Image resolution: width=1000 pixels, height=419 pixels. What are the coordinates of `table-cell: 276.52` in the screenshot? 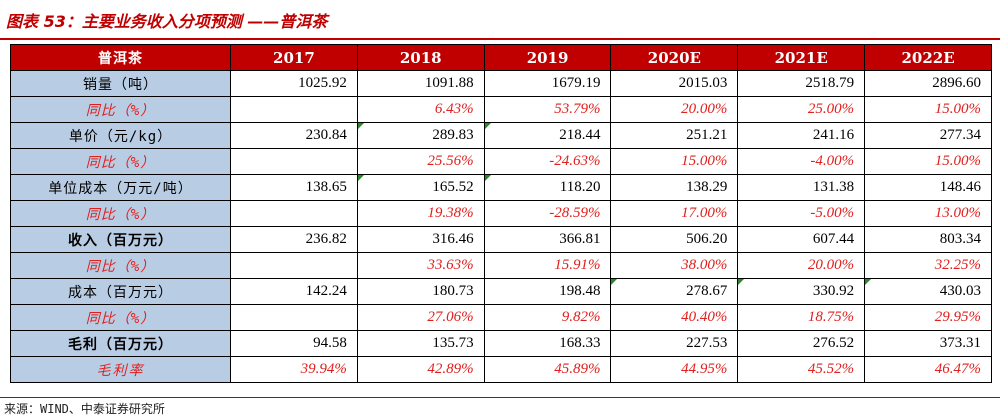 It's located at (801, 343).